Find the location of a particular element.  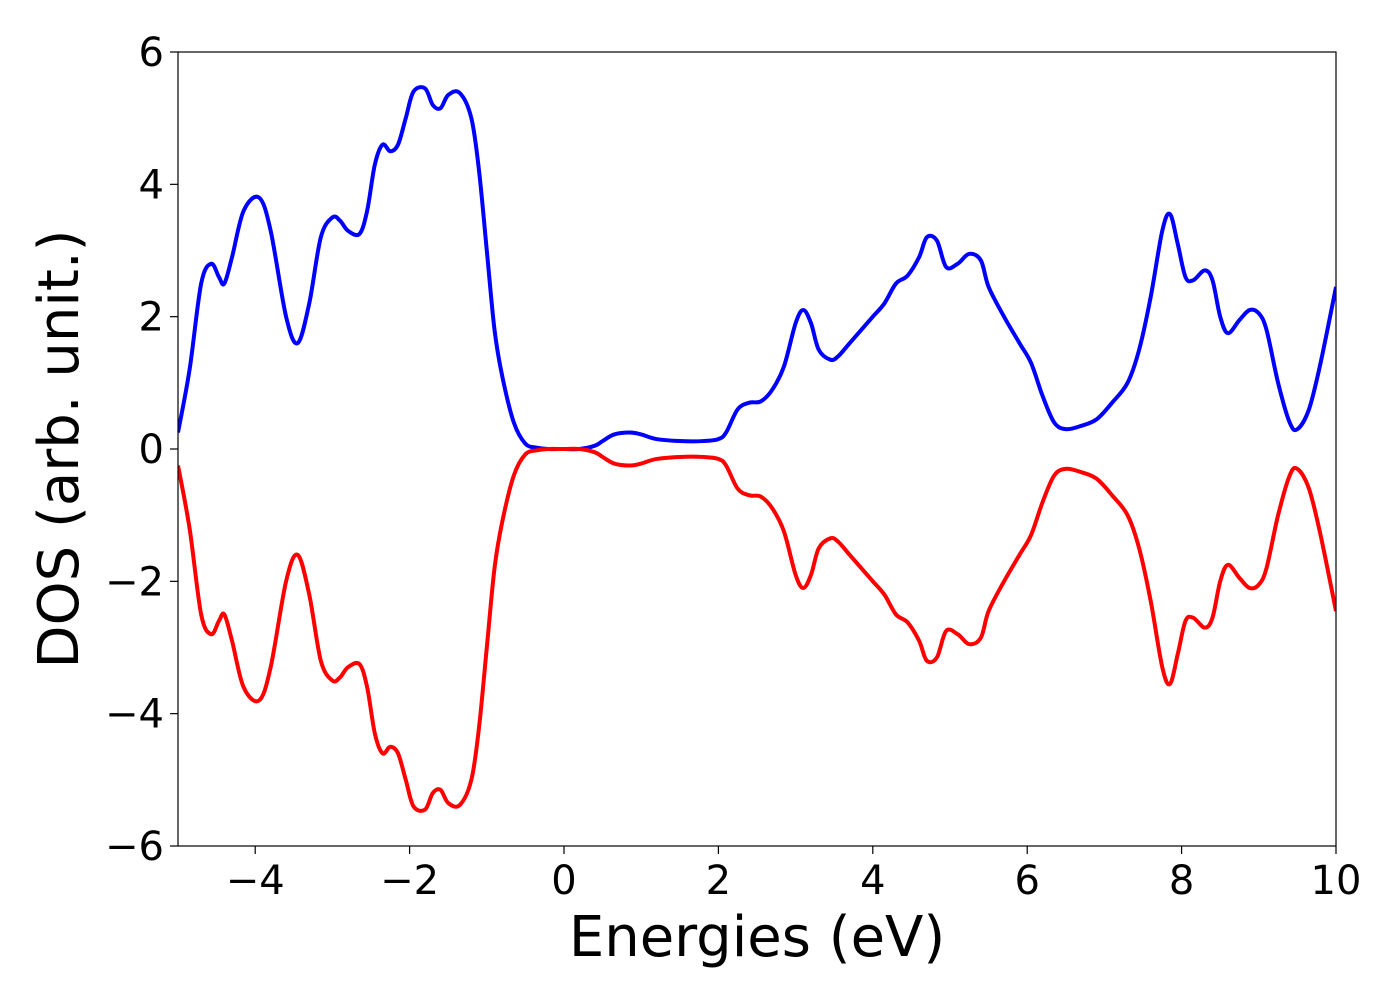

y-axis-ticks: −6 −4 −2 0 2 4 6 is located at coordinates (141, 450).